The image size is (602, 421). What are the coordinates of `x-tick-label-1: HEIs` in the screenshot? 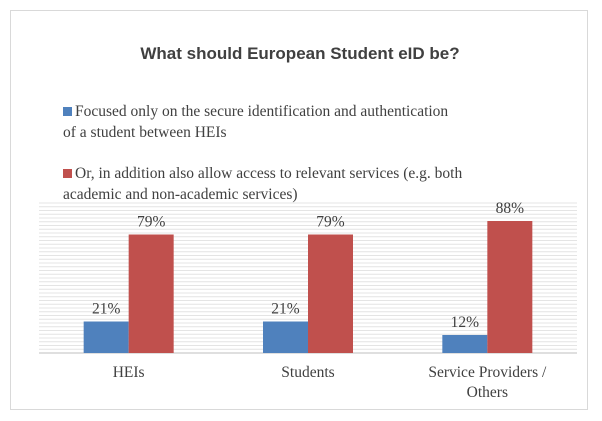 It's located at (129, 372).